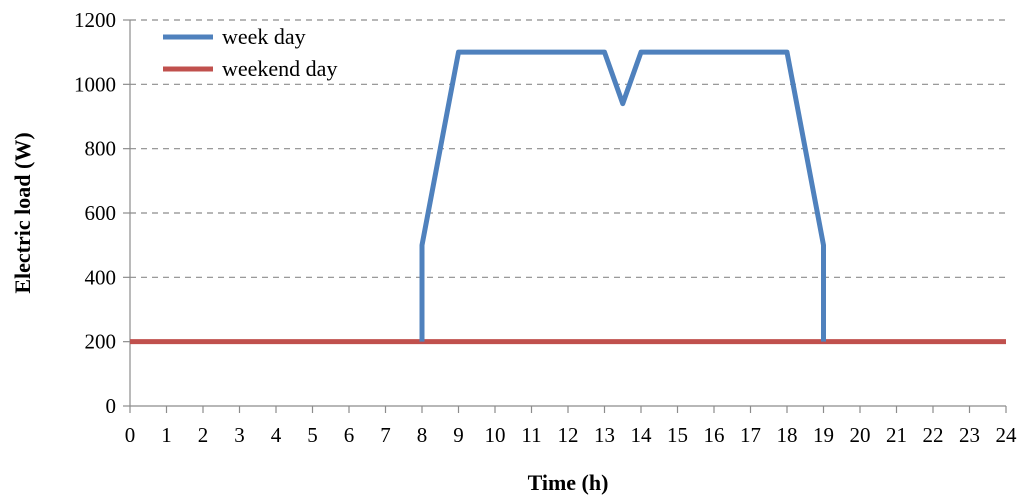 The height and width of the screenshot is (498, 1024). What do you see at coordinates (823, 435) in the screenshot?
I see `x-tick-label: 19` at bounding box center [823, 435].